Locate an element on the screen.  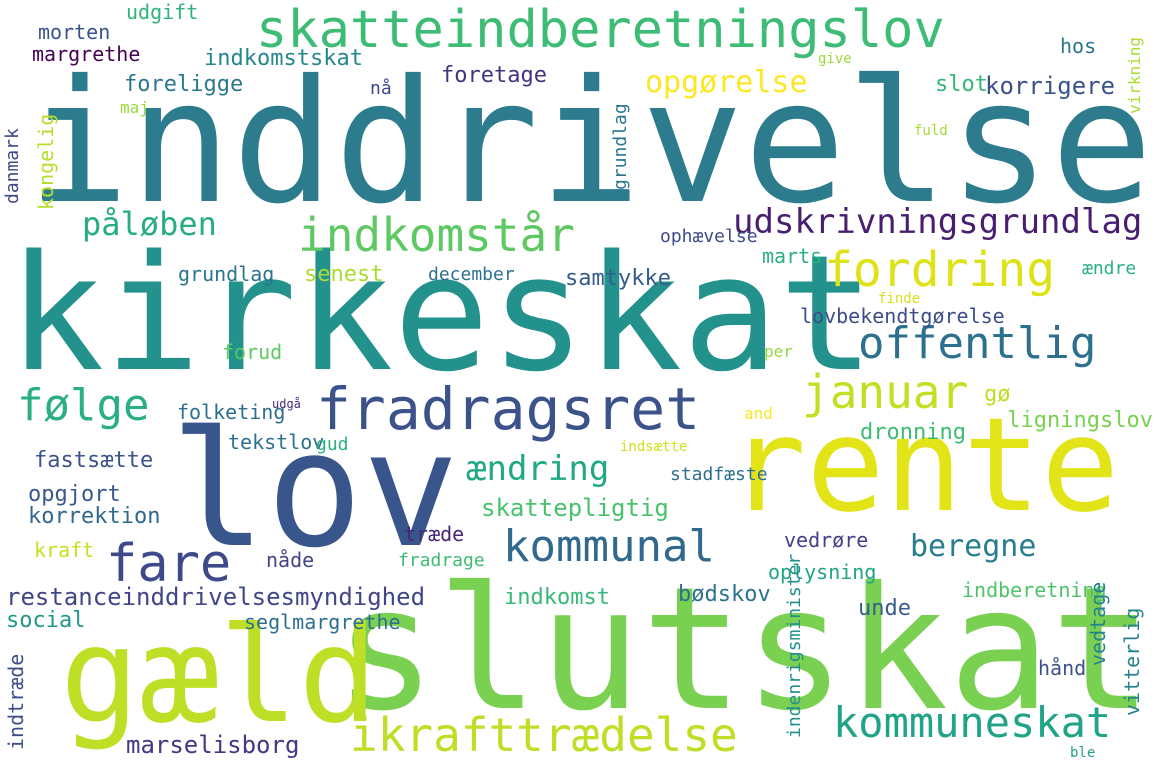
word-give: give is located at coordinates (835, 59).